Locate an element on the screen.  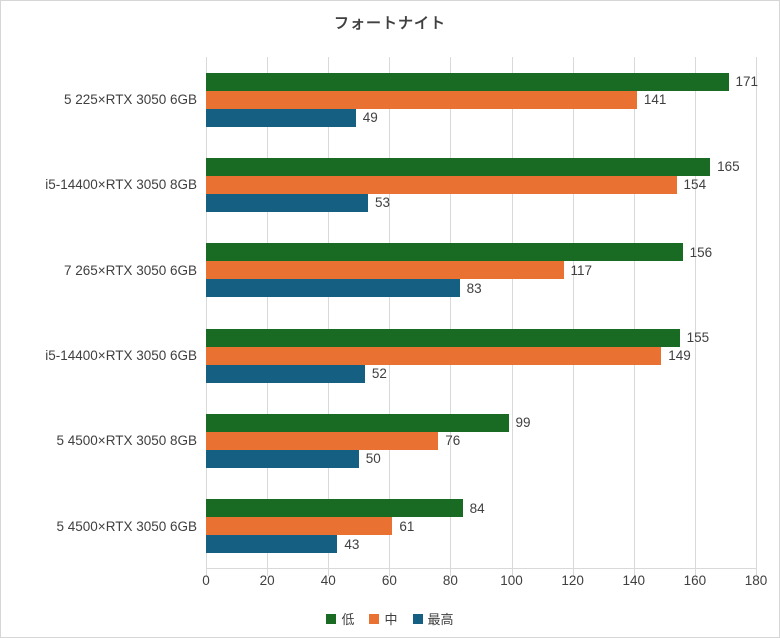
chart-row: i5-14400×RTX 3050 6GB 155 149 52 is located at coordinates (390, 355).